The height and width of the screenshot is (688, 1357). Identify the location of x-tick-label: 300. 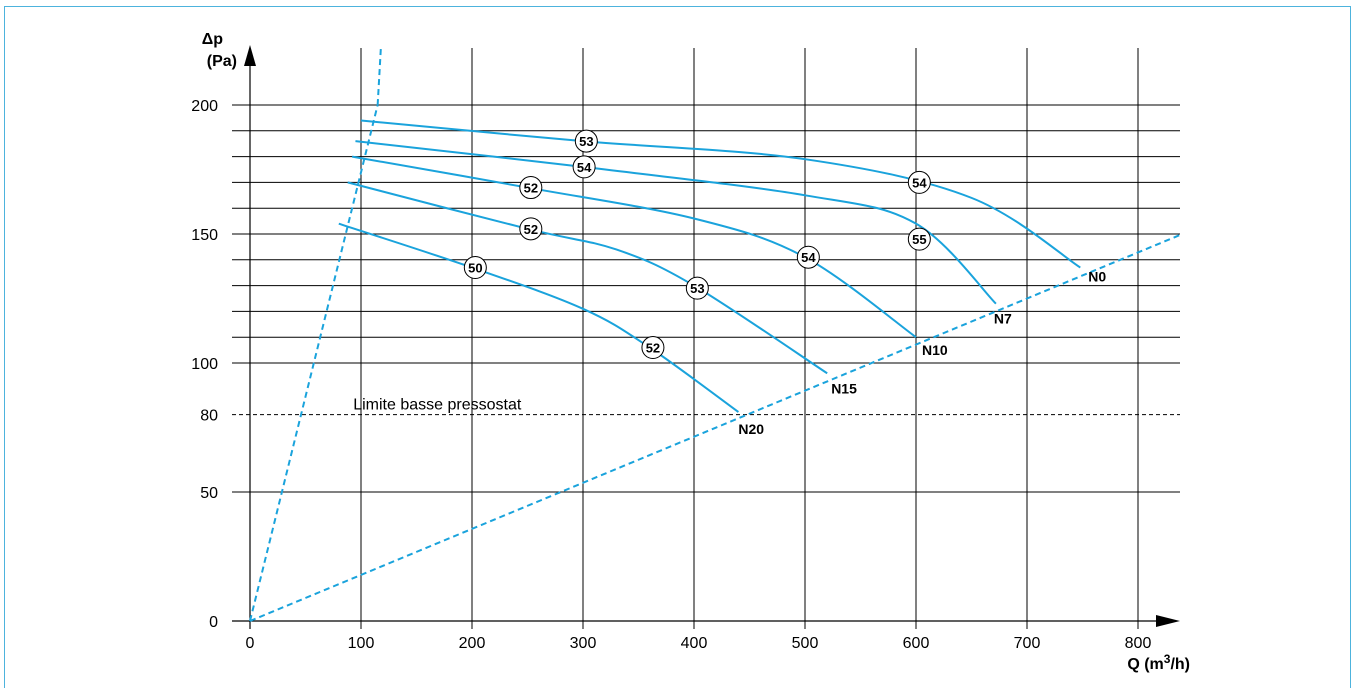
(583, 643).